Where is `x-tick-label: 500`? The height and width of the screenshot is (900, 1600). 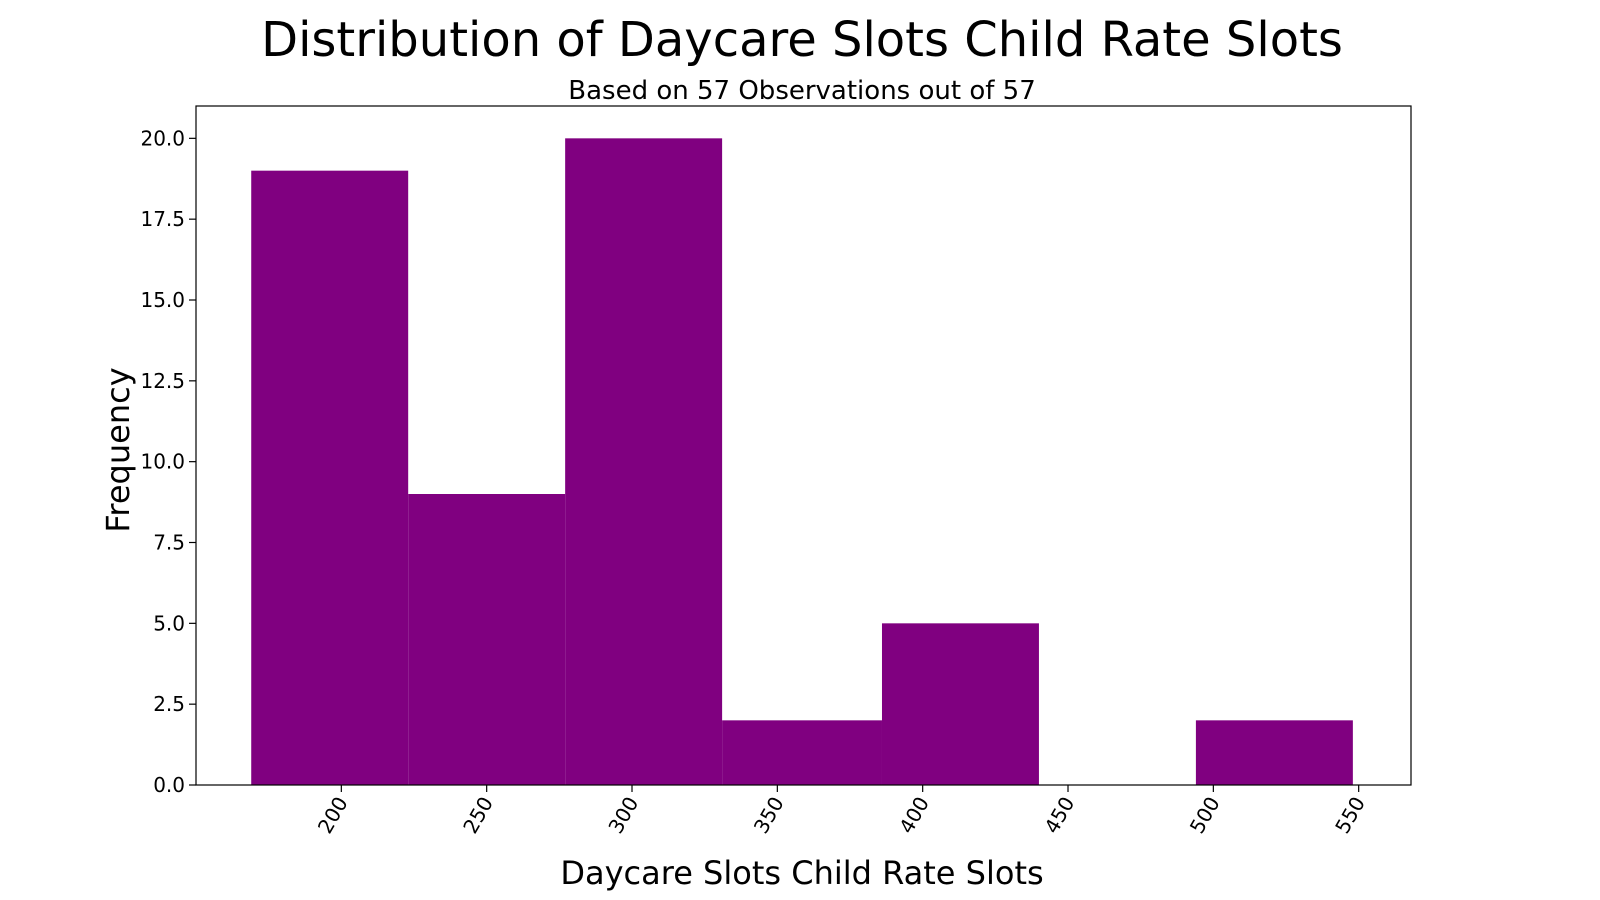 x-tick-label: 500 is located at coordinates (1205, 815).